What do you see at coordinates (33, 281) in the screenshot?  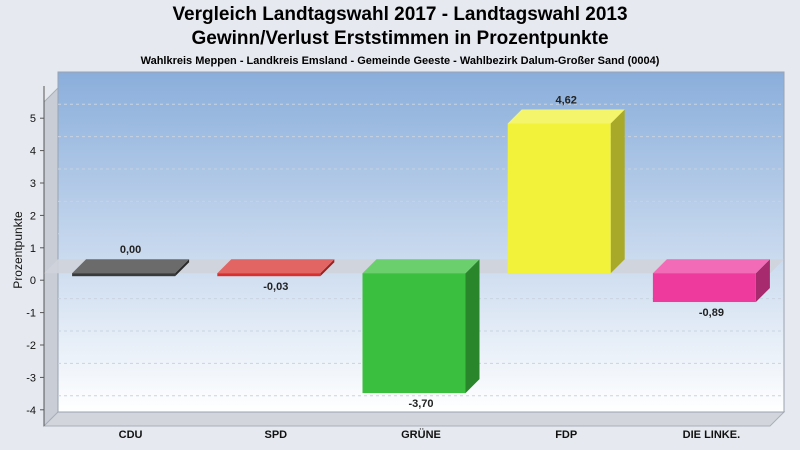 I see `y-tick-label: 0` at bounding box center [33, 281].